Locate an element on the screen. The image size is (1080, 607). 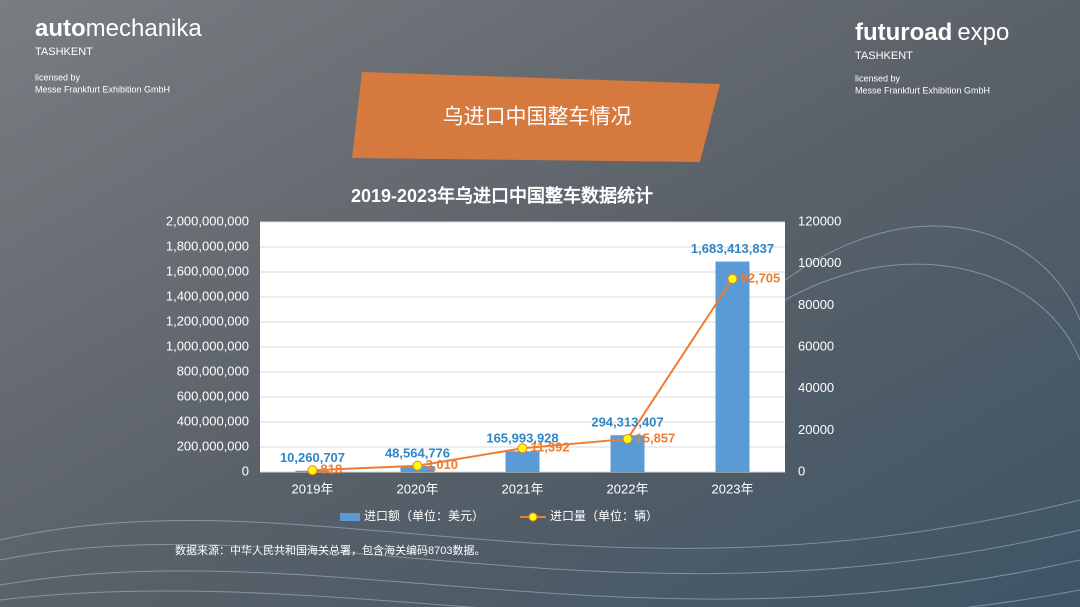
y-tick-label: 1,400,000,000 is located at coordinates (207, 295).